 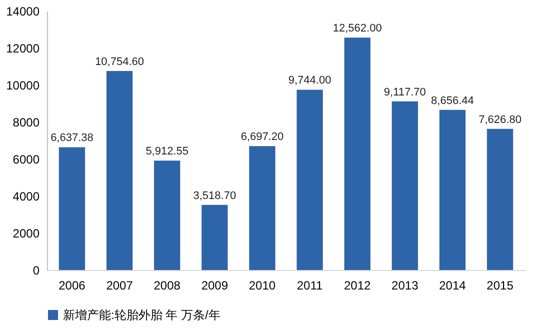 What do you see at coordinates (214, 285) in the screenshot?
I see `x-tick-label: 2009` at bounding box center [214, 285].